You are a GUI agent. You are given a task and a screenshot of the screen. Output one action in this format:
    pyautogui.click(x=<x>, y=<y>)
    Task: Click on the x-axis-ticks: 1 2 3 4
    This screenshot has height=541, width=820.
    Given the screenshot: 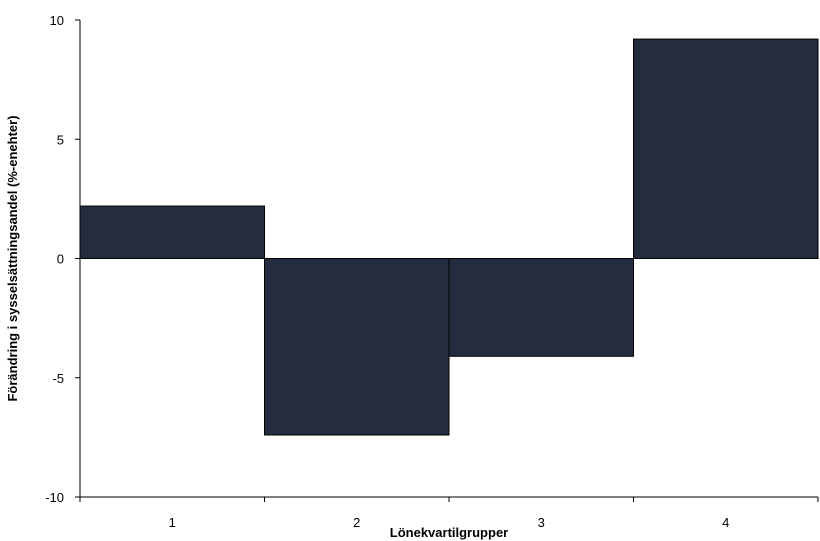 What is the action you would take?
    pyautogui.click(x=449, y=513)
    